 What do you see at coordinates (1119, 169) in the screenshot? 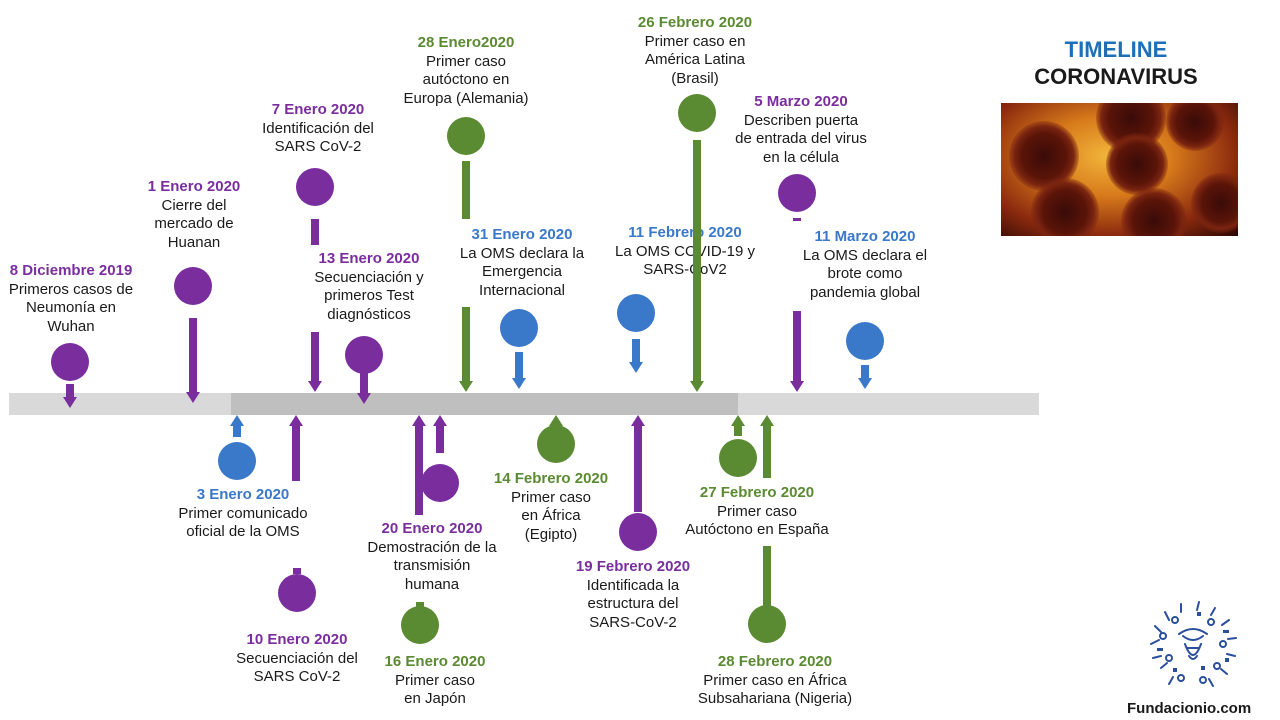
I see `coronavirus-microscope-image` at bounding box center [1119, 169].